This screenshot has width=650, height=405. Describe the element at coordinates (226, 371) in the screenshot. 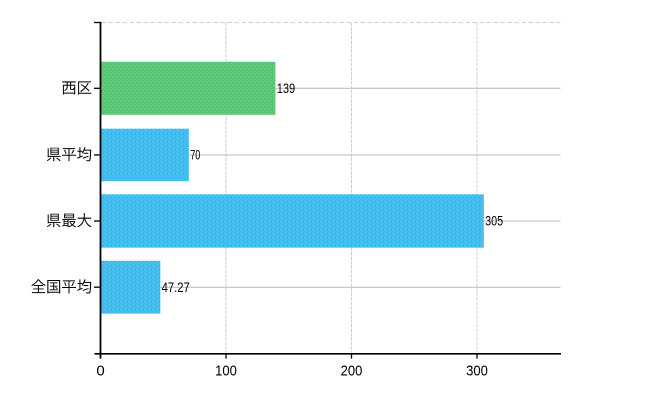

I see `svg-text: 100` at that location.